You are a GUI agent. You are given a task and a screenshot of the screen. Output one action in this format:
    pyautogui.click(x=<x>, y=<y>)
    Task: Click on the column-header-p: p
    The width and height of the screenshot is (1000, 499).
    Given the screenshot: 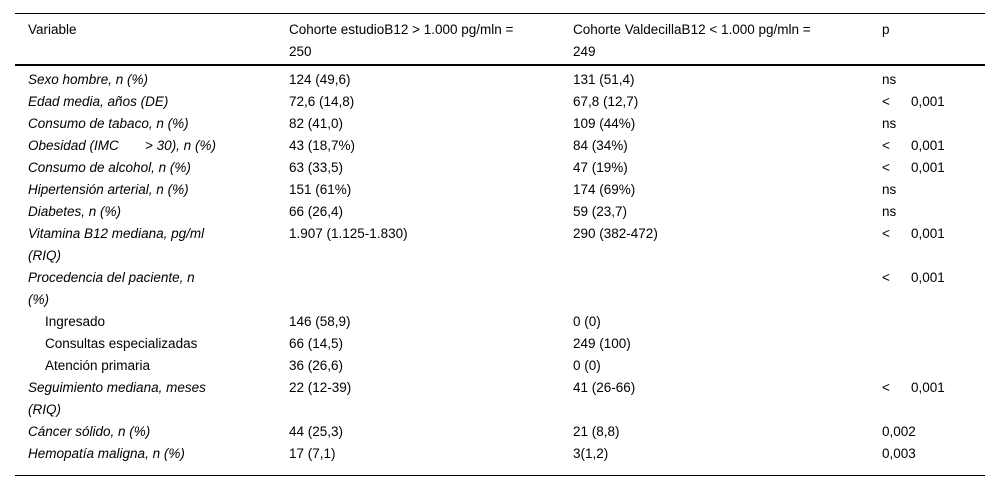 What is the action you would take?
    pyautogui.click(x=886, y=29)
    